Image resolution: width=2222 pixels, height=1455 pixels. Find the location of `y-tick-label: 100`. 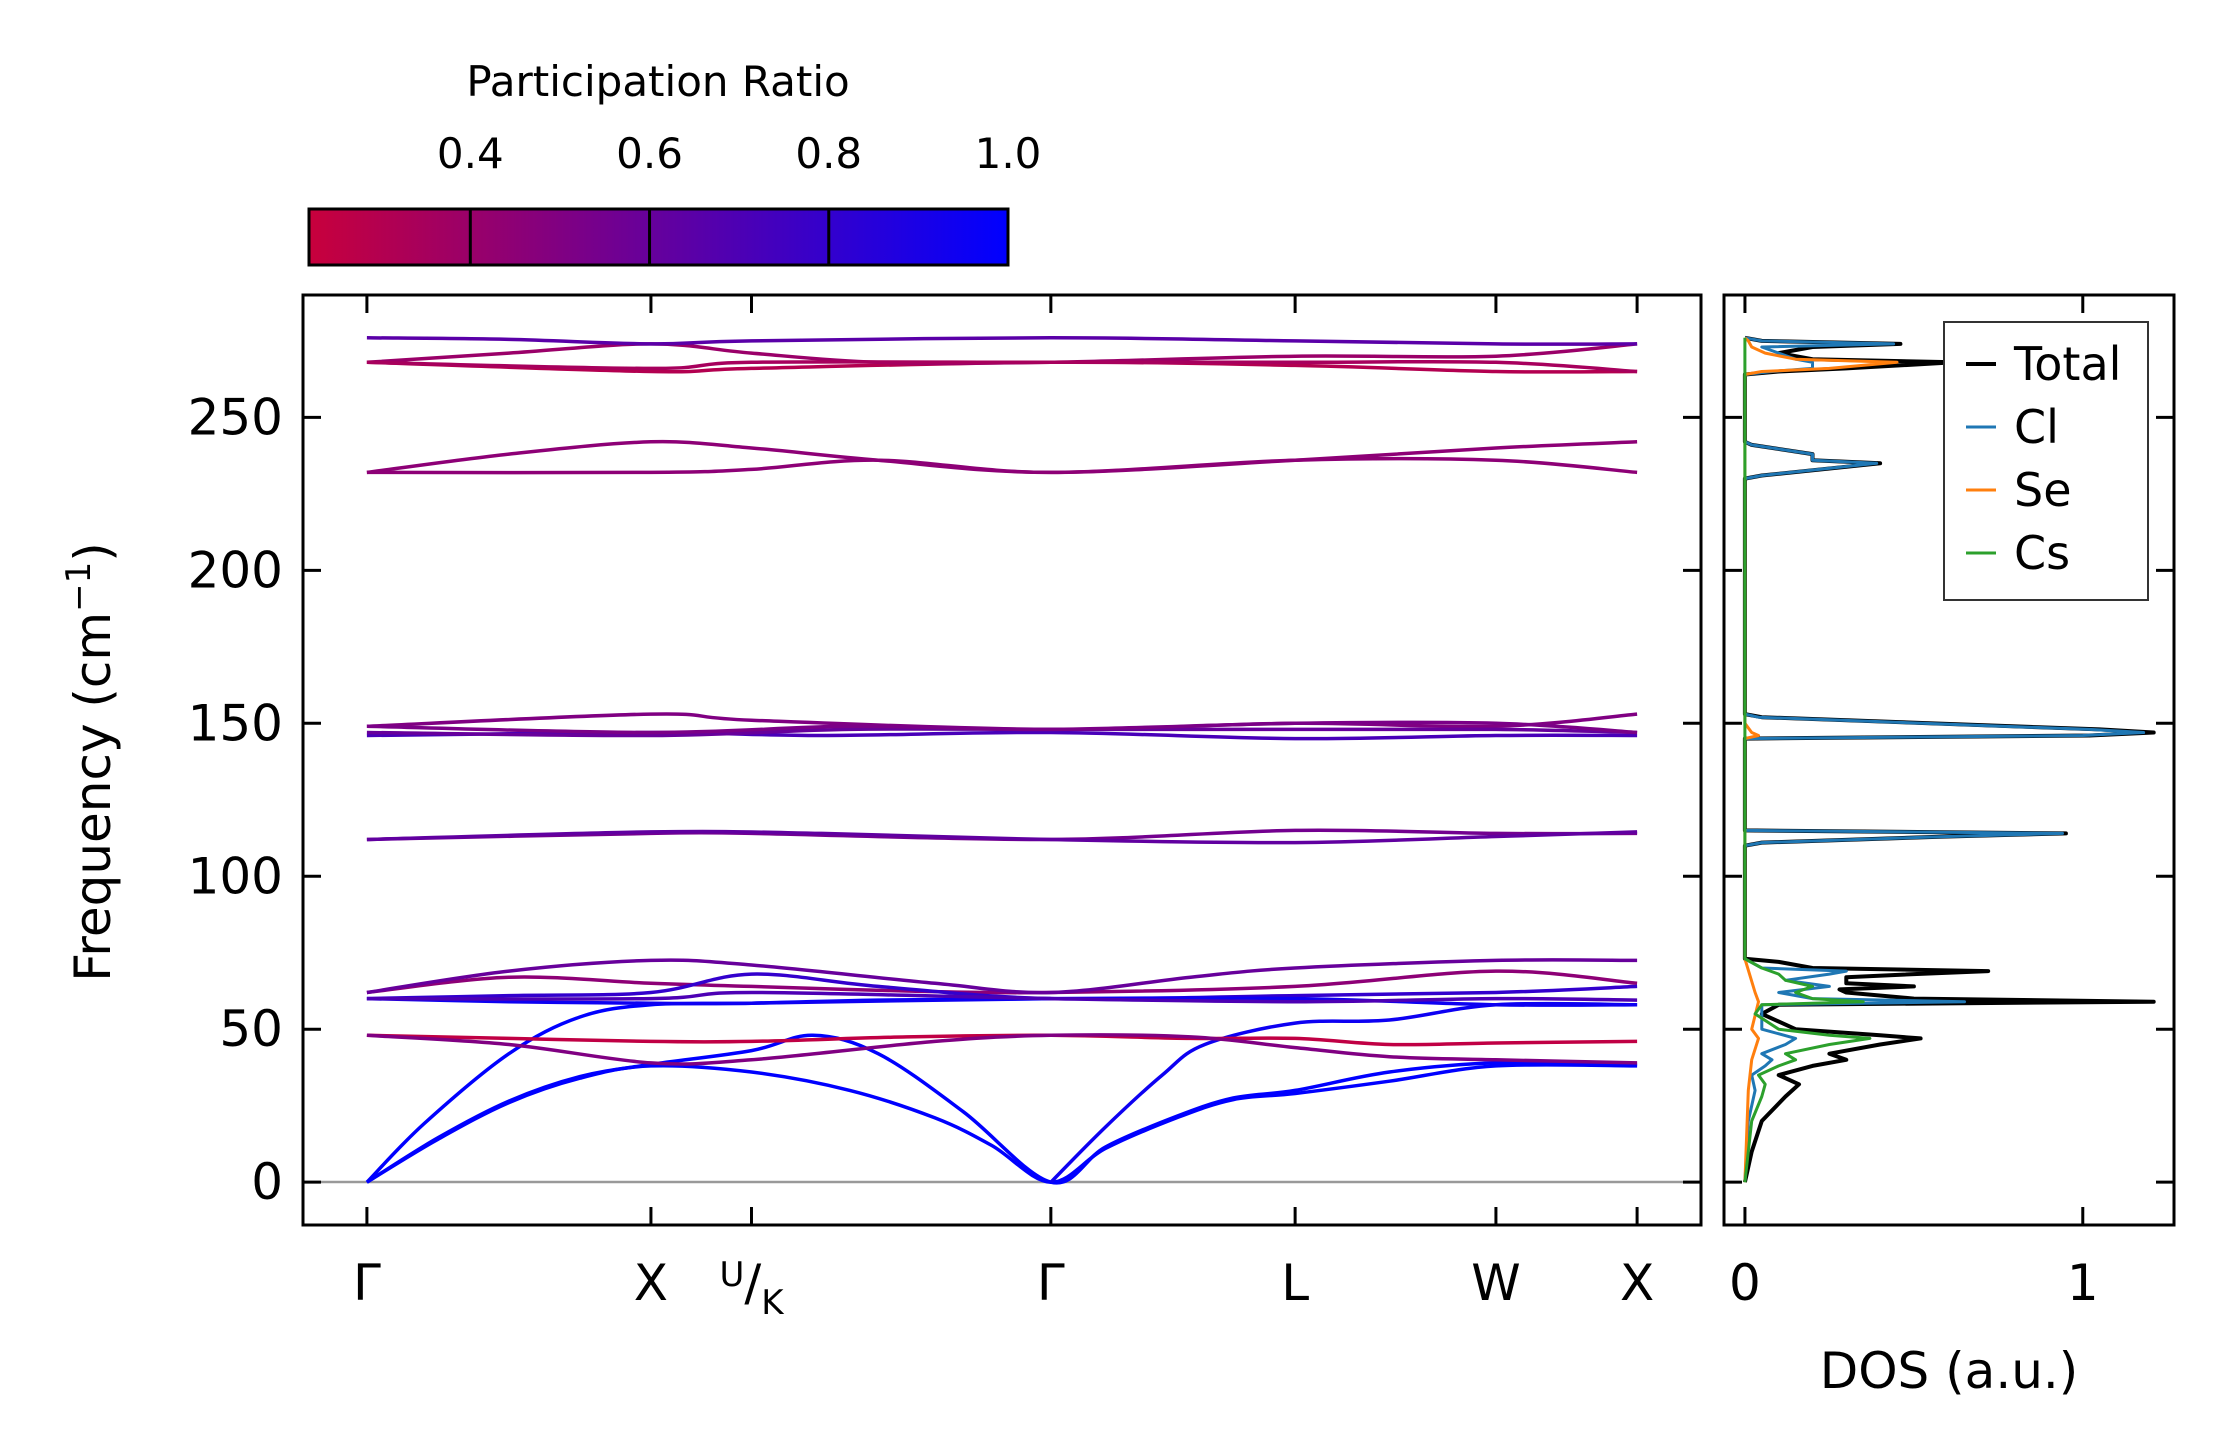

y-tick-label: 100 is located at coordinates (235, 876).